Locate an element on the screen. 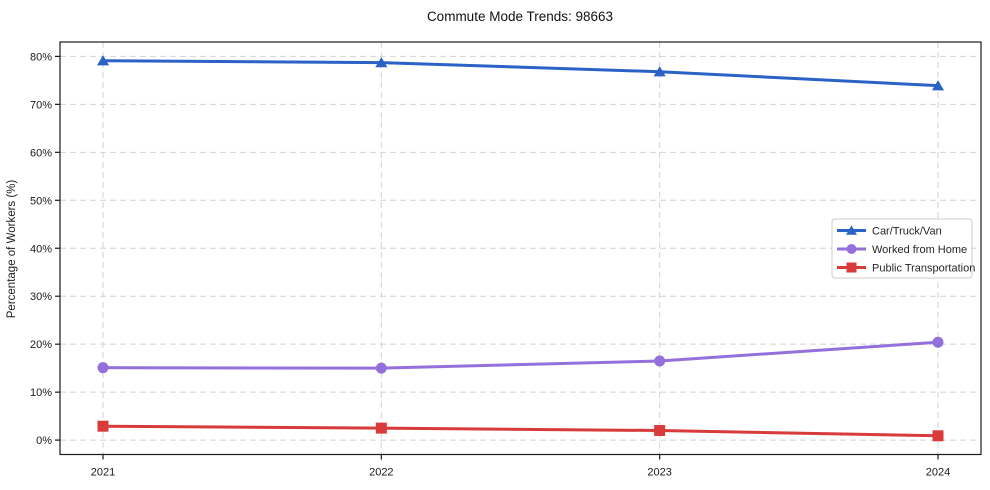  x-tick-label: 2022 is located at coordinates (381, 473).